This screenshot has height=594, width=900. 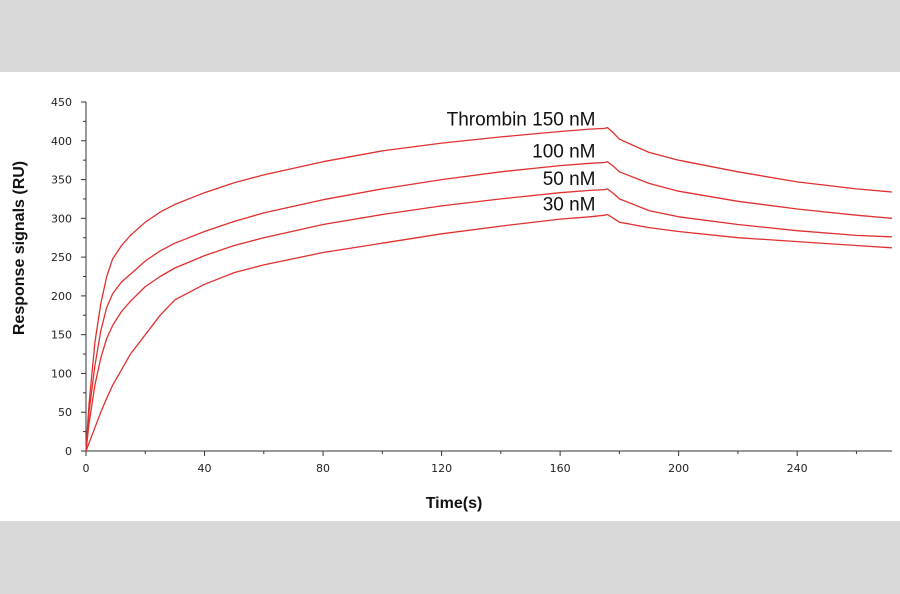 I want to click on x-tick-label: 200, so click(x=678, y=468).